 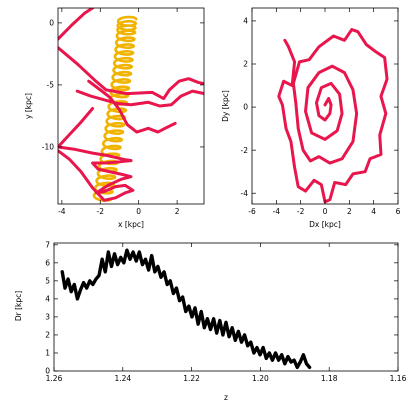 I want to click on panel-dr-z-xtick-label: 1.20, so click(x=260, y=378).